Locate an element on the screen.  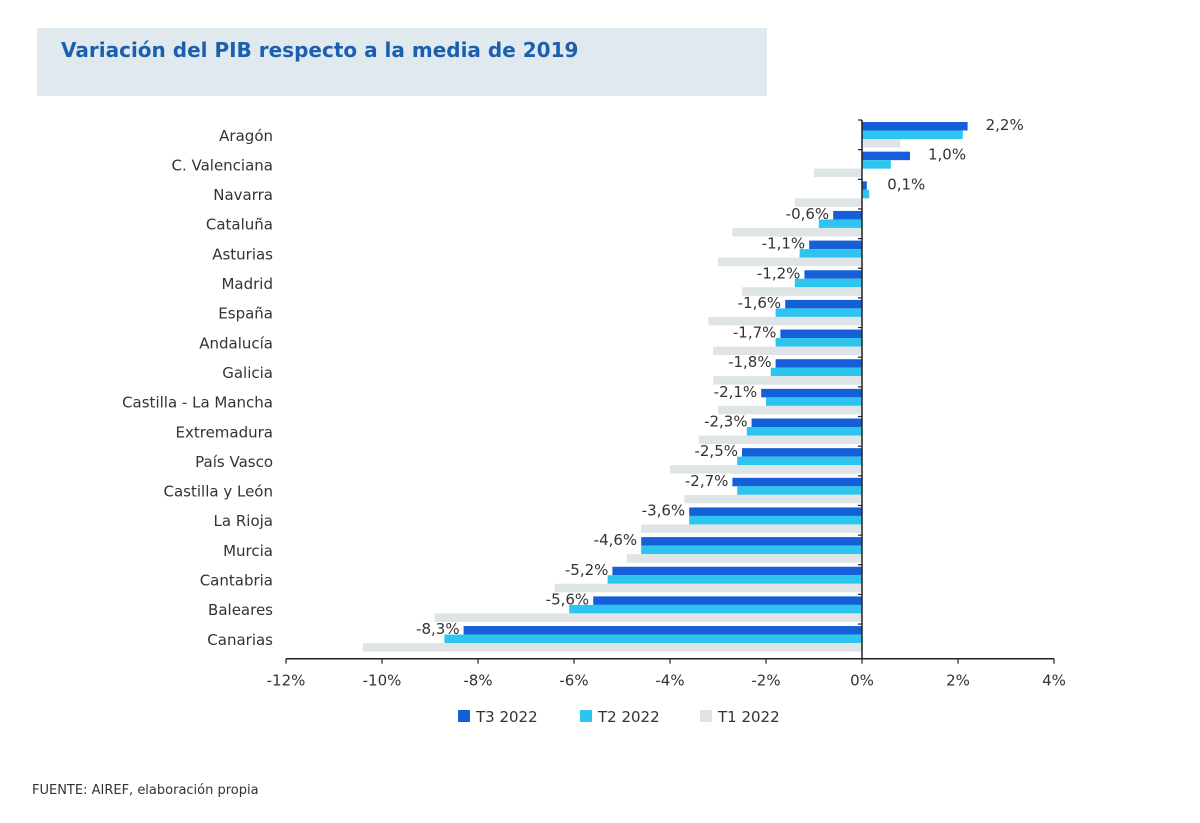
legend-label: T3 2022 is located at coordinates (506, 717).